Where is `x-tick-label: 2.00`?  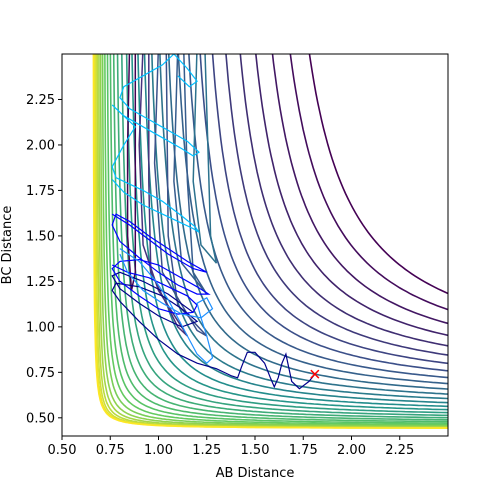 x-tick-label: 2.00 is located at coordinates (351, 450).